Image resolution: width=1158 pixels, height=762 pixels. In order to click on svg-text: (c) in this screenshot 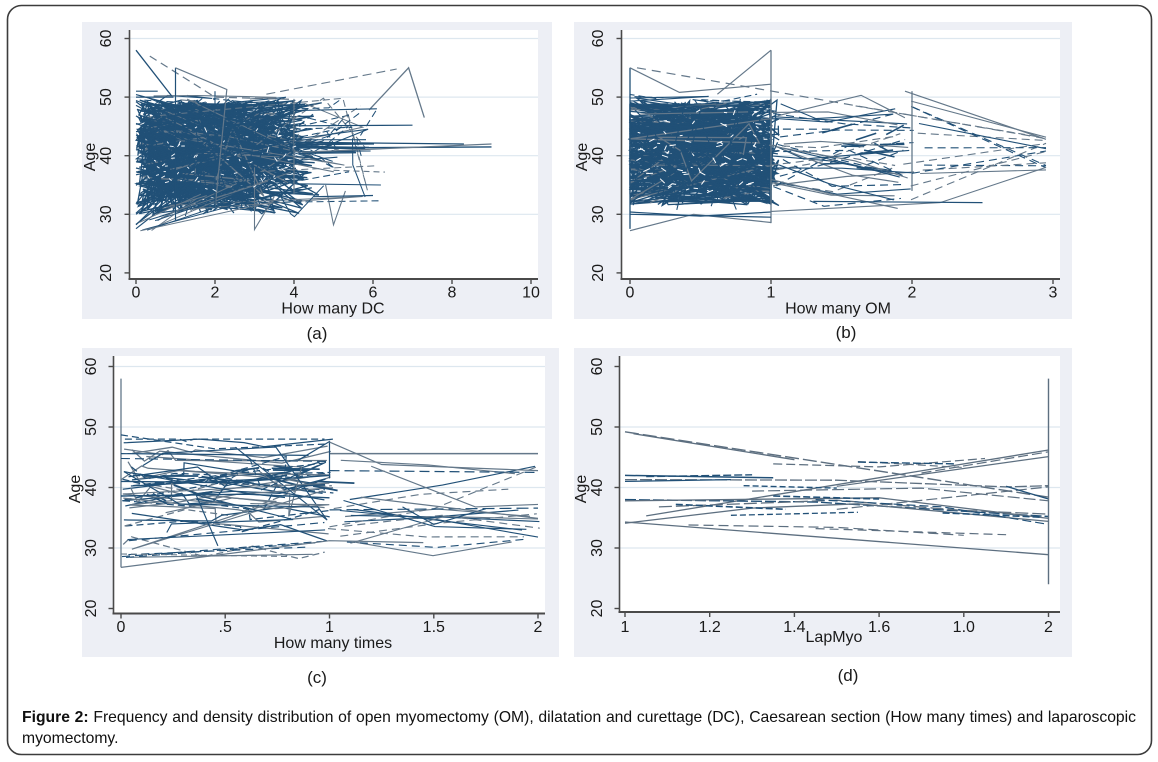, I will do `click(317, 677)`.